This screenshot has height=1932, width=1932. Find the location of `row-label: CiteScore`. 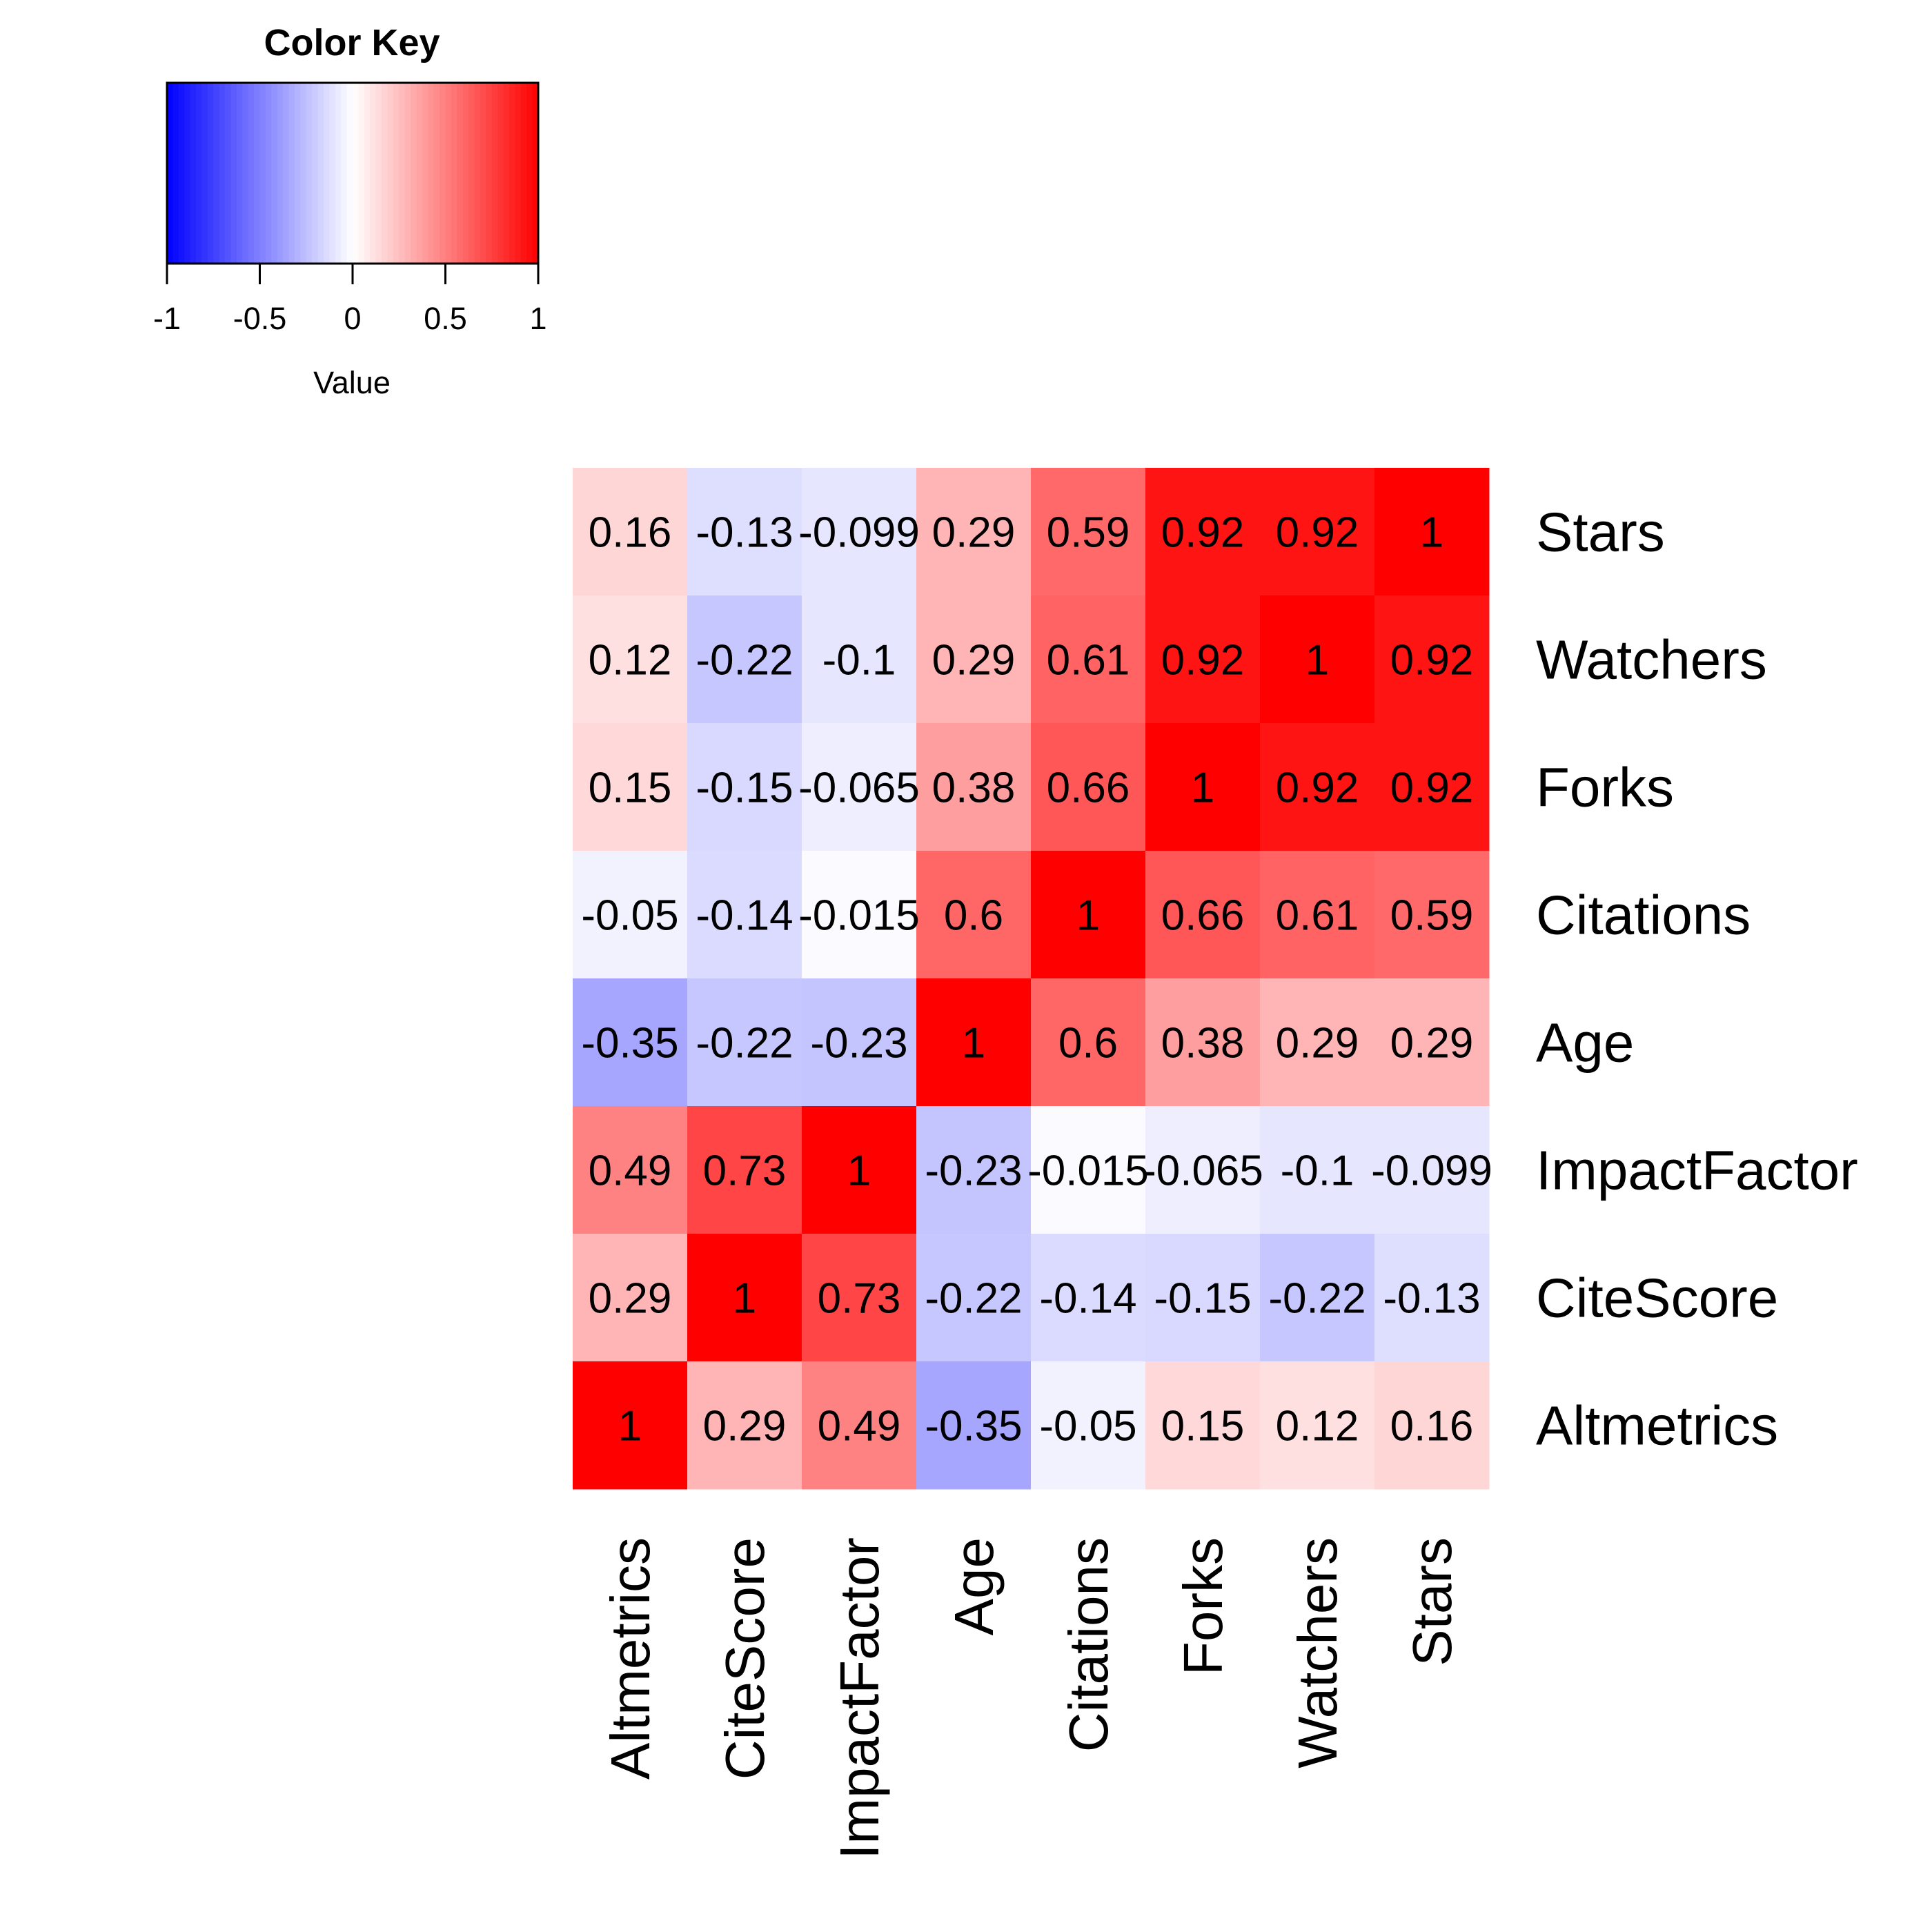

row-label: CiteScore is located at coordinates (1657, 1298).